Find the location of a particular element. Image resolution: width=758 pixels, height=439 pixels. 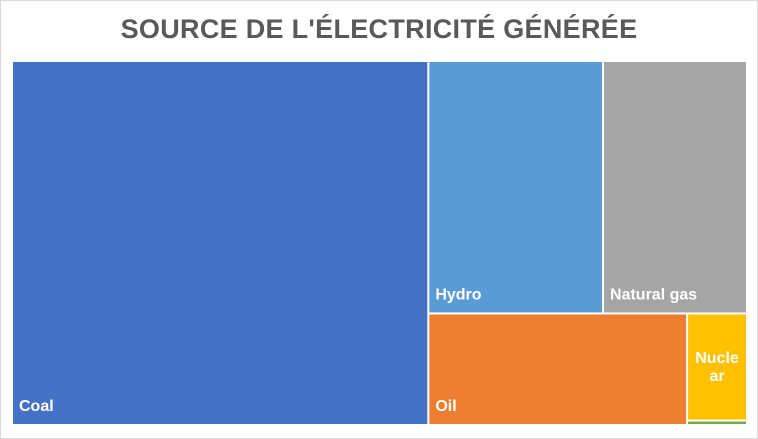

tile-label-coal: Coal is located at coordinates (36, 406).